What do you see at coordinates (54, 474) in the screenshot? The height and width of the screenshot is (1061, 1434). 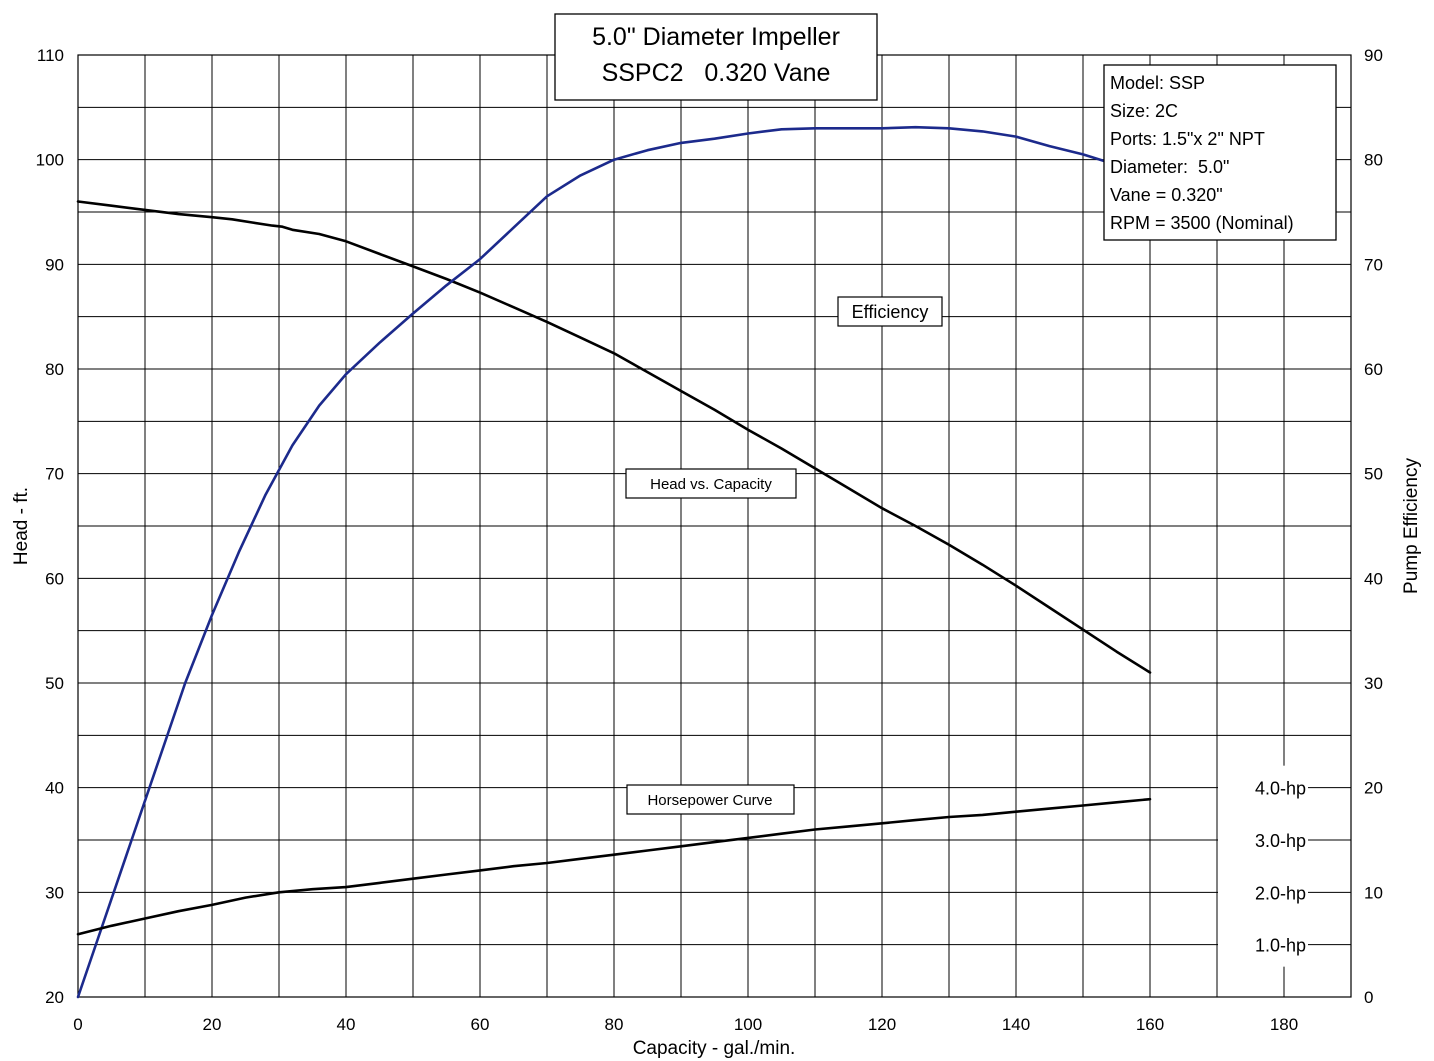 I see `y-tick-label: 70` at bounding box center [54, 474].